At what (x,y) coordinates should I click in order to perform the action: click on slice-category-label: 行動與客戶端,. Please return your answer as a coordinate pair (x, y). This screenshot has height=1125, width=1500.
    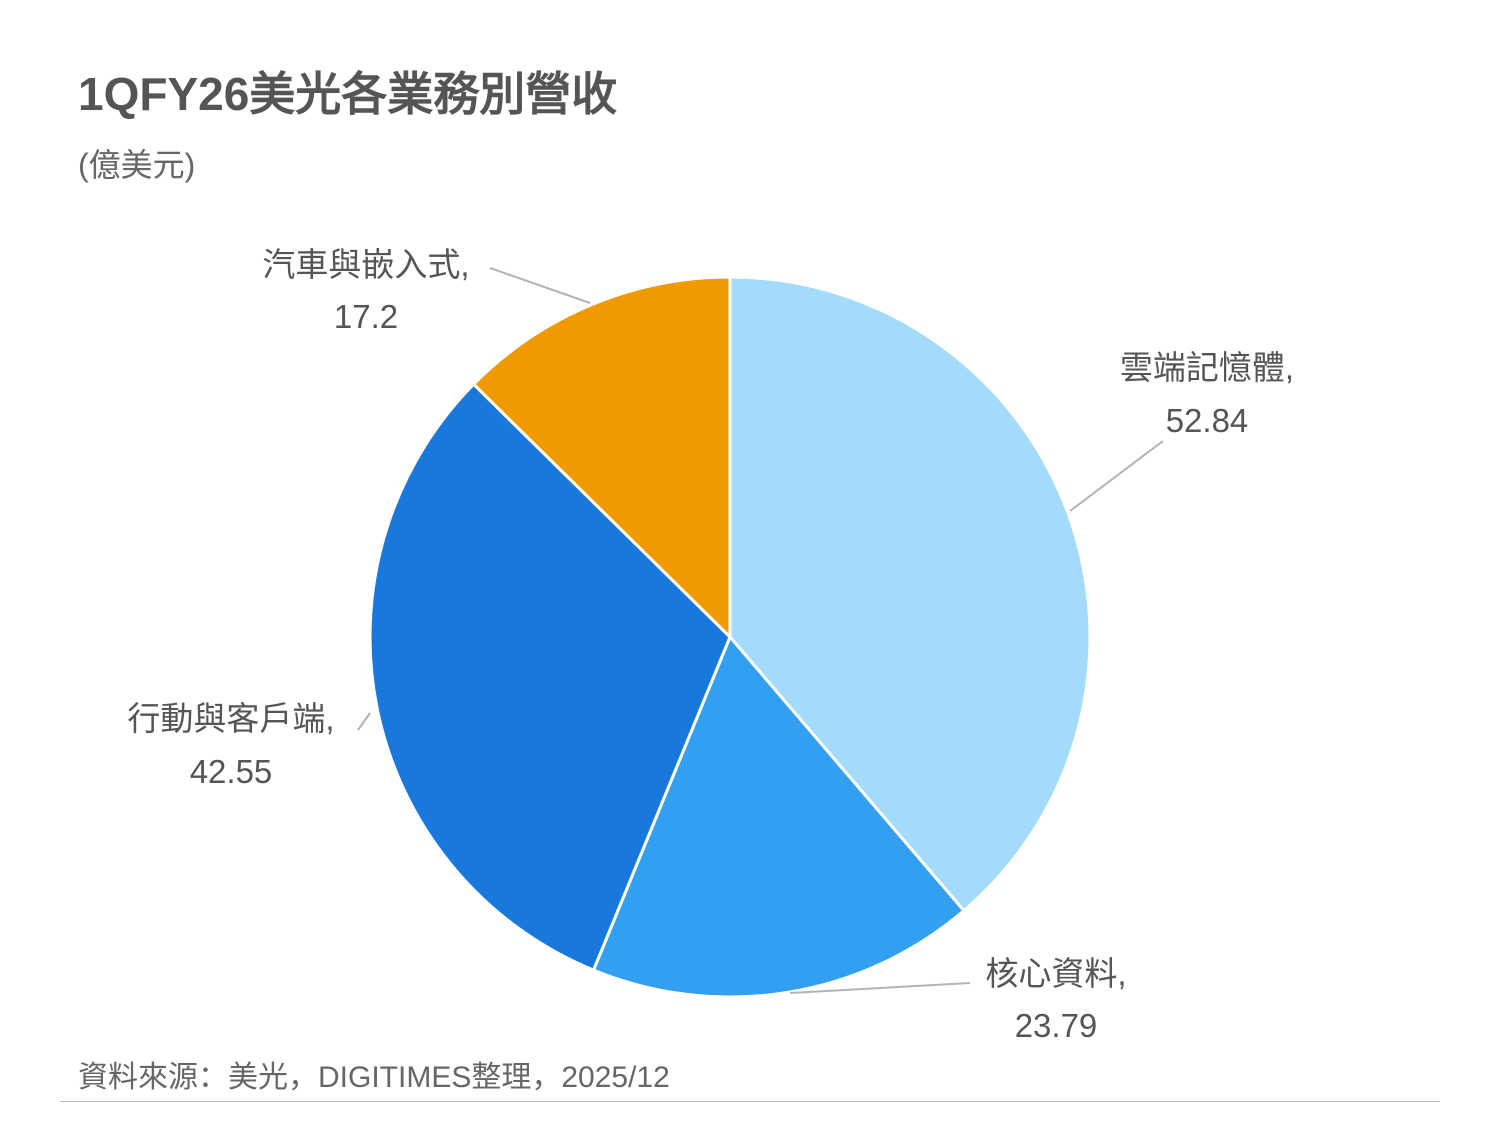
    Looking at the image, I should click on (230, 718).